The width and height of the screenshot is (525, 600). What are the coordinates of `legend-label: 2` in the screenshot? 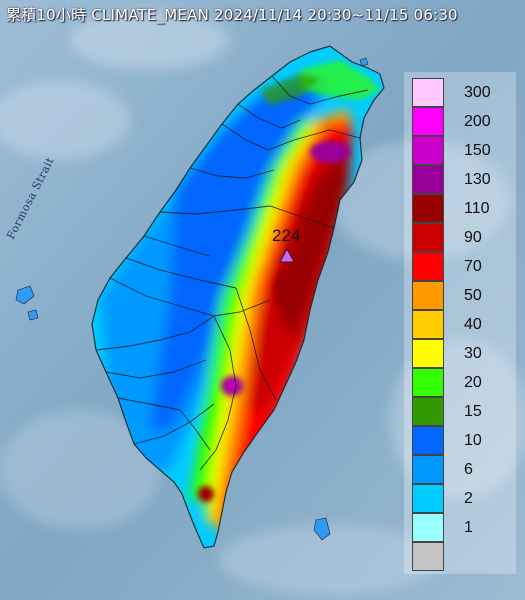 It's located at (468, 498).